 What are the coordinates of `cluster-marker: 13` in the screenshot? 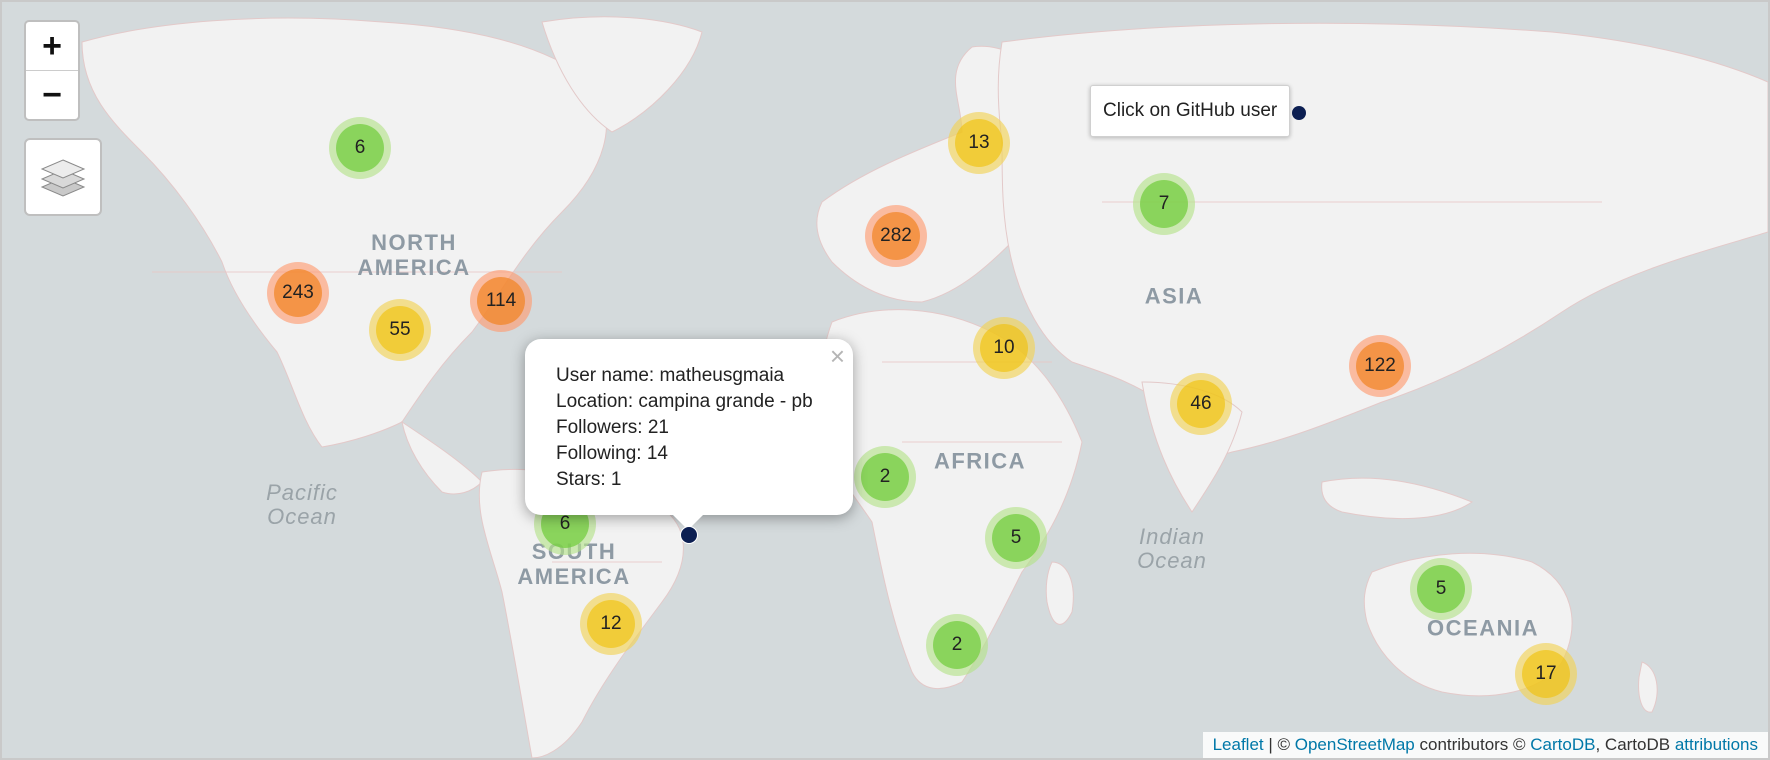 It's located at (979, 143).